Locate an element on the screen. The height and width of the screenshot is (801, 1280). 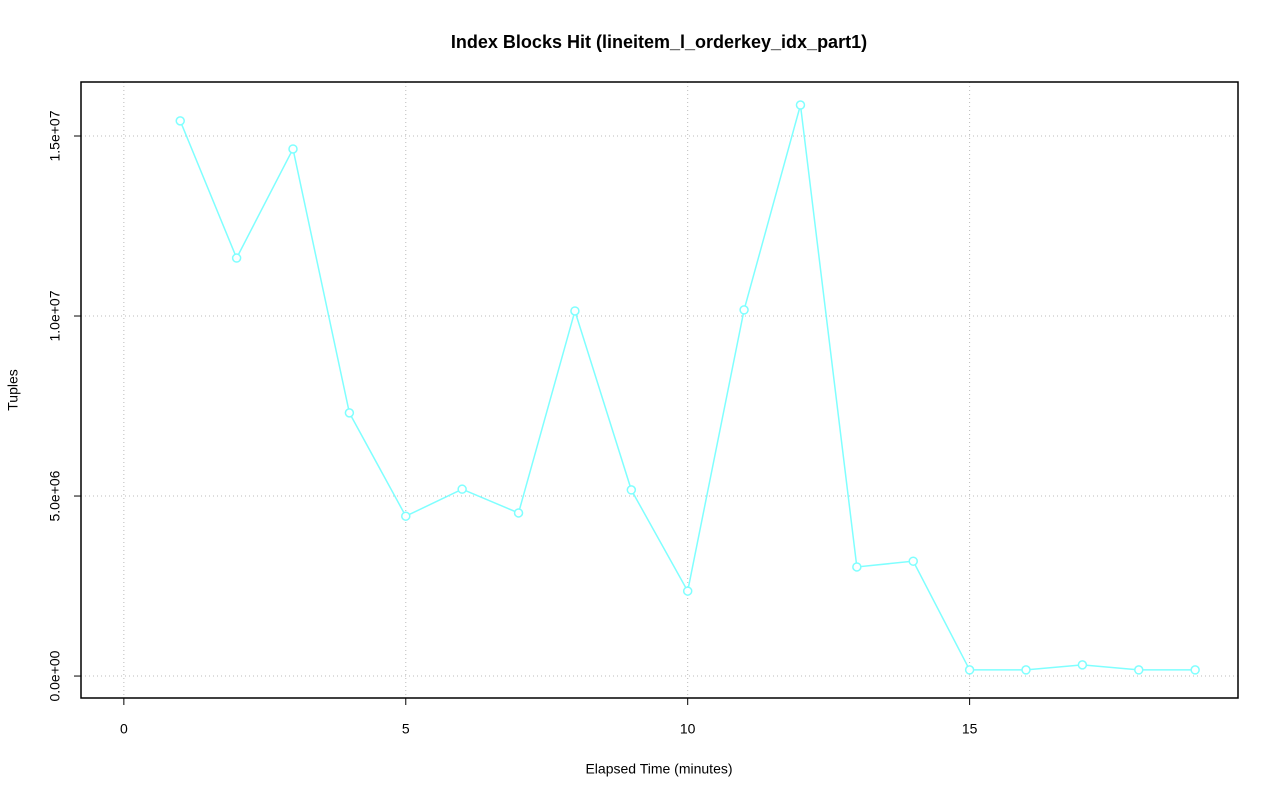
x-tick-label: 10 is located at coordinates (688, 729).